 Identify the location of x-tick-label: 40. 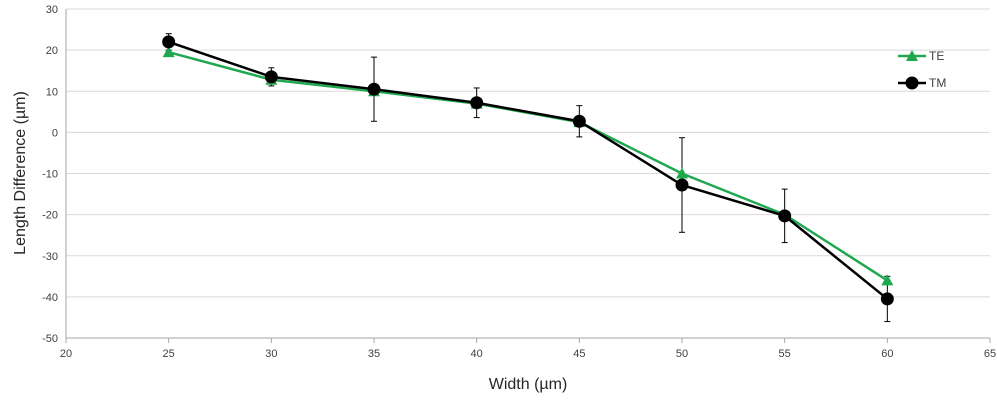
(477, 354).